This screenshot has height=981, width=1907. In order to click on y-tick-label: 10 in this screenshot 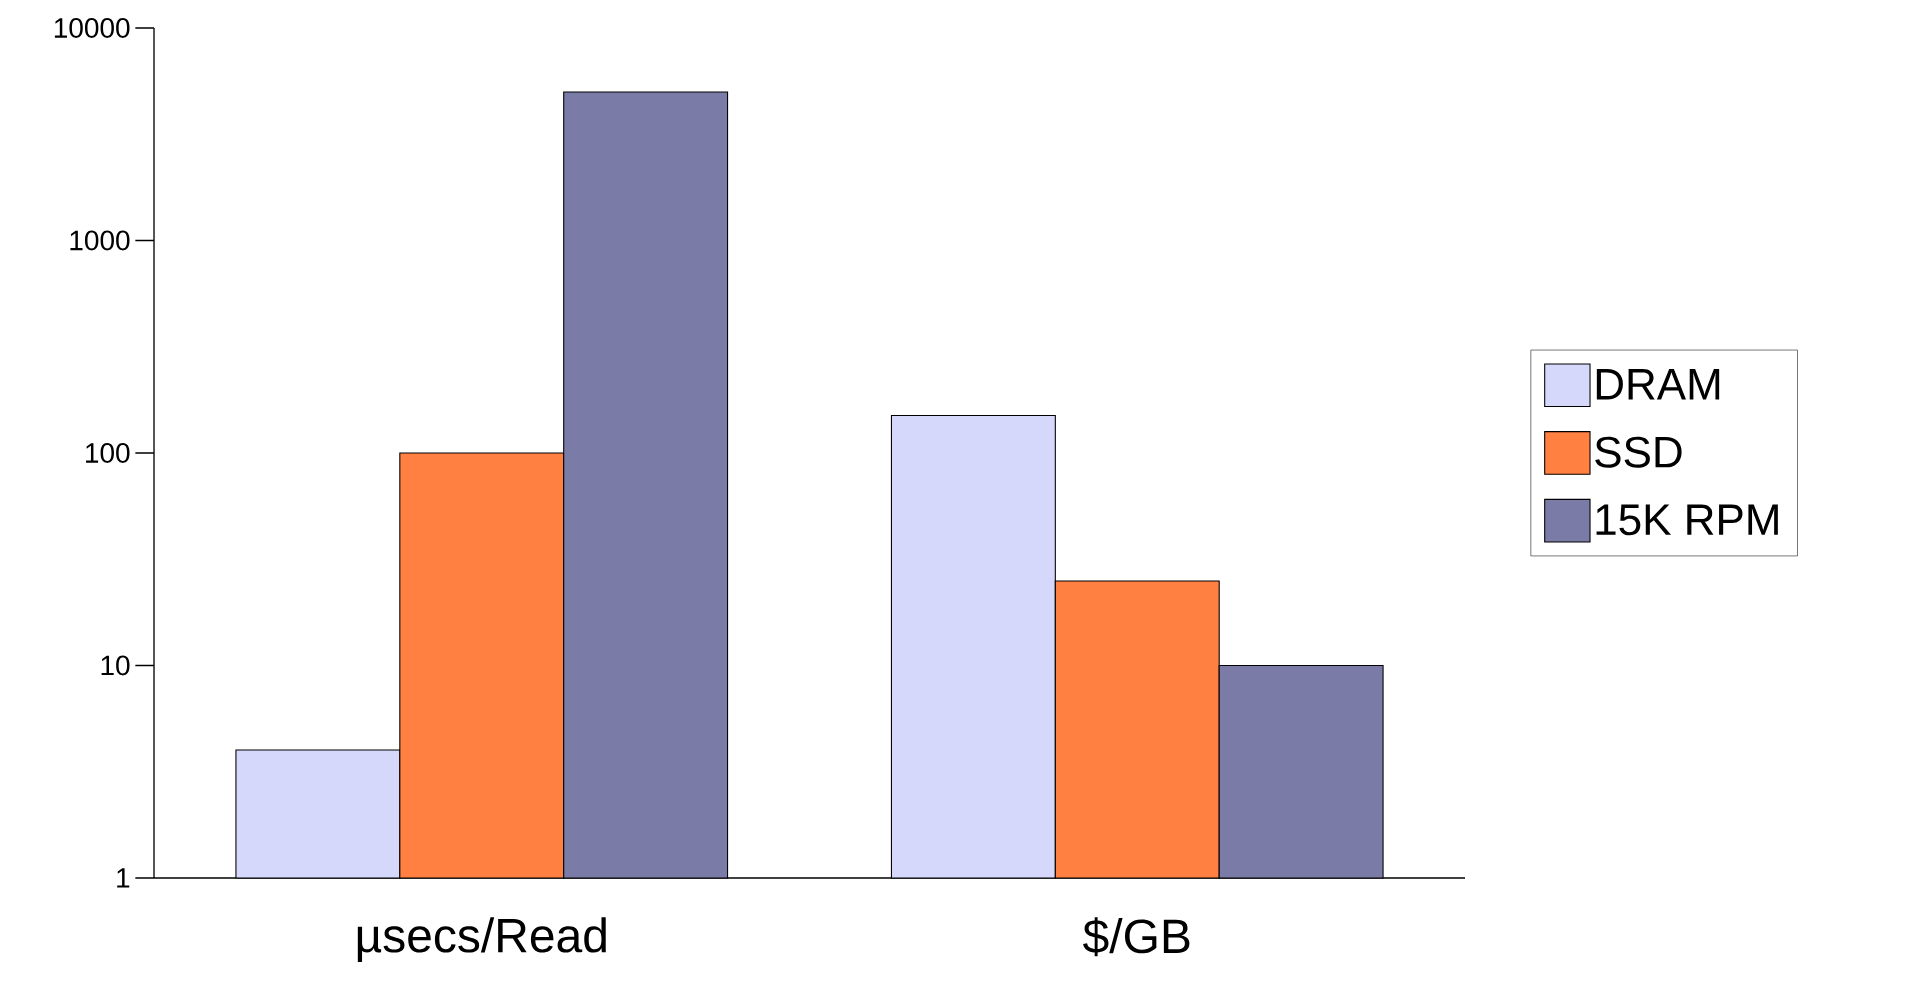, I will do `click(115, 665)`.